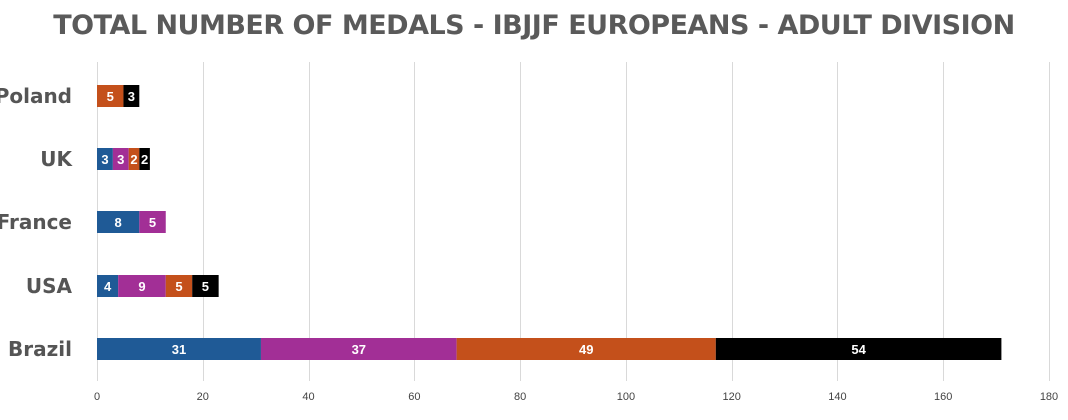 The width and height of the screenshot is (1068, 420). I want to click on bar-usa-s4, so click(205, 286).